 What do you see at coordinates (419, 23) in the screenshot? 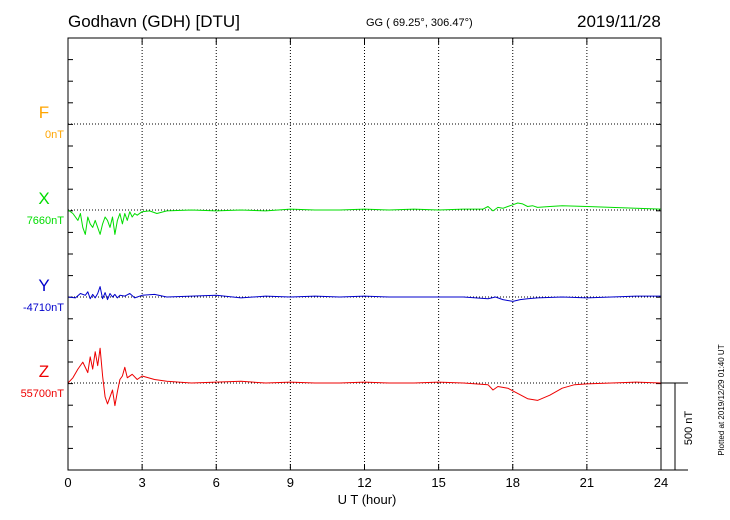
I see `station-coordinates: GG ( 69.25°, 306.47°)` at bounding box center [419, 23].